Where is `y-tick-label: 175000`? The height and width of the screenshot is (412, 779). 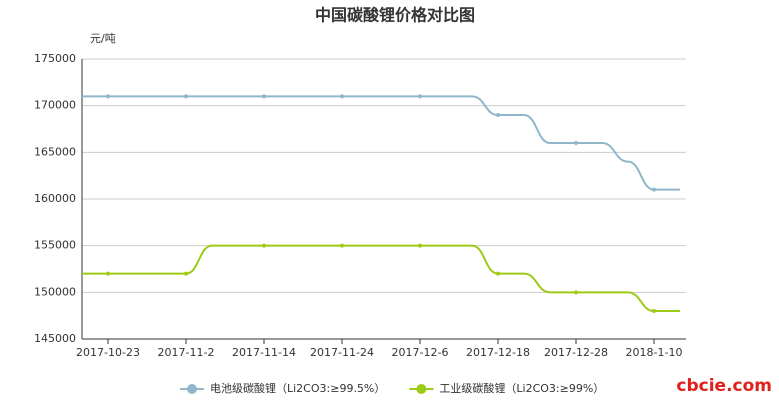
y-tick-label: 175000 is located at coordinates (55, 58).